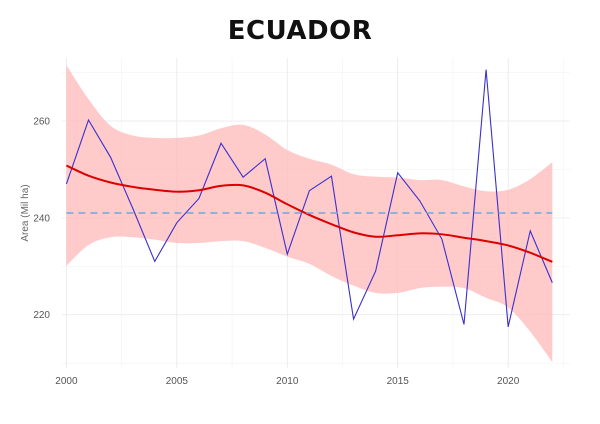  I want to click on x-tick-label: 2015, so click(398, 381).